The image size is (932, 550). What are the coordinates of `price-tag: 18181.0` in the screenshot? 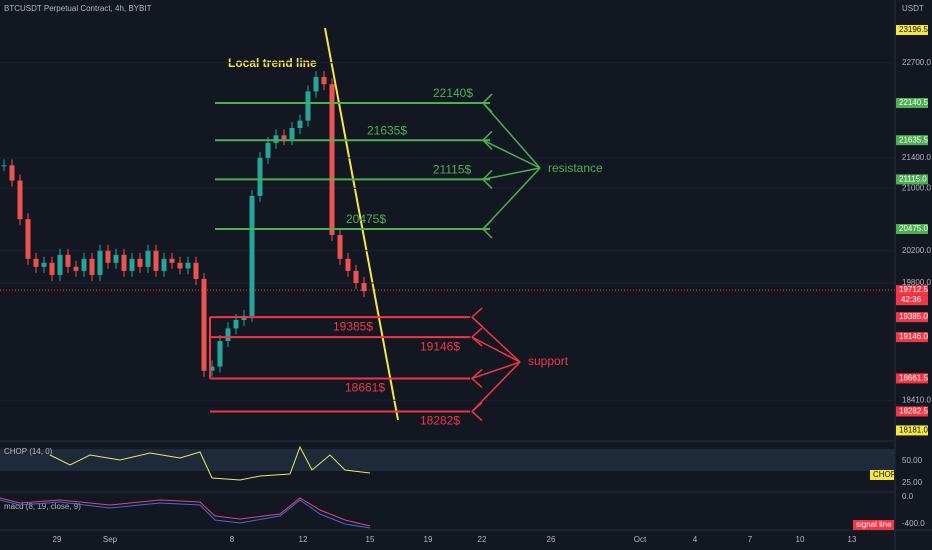 It's located at (913, 430).